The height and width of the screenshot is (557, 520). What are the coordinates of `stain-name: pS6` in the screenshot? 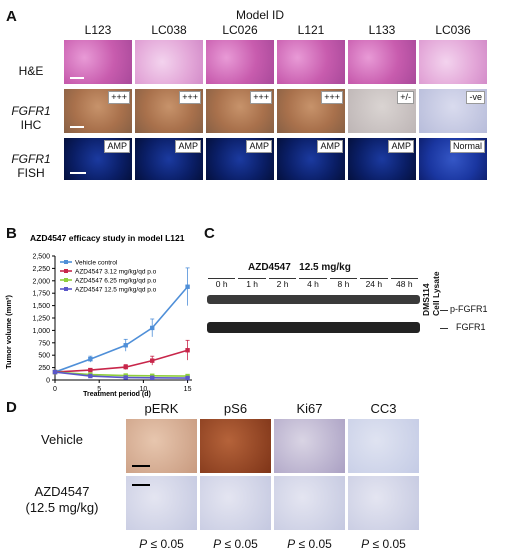 It's located at (235, 408).